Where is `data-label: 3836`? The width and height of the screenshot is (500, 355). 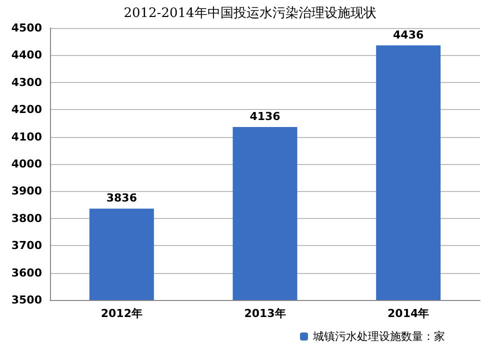 data-label: 3836 is located at coordinates (122, 198).